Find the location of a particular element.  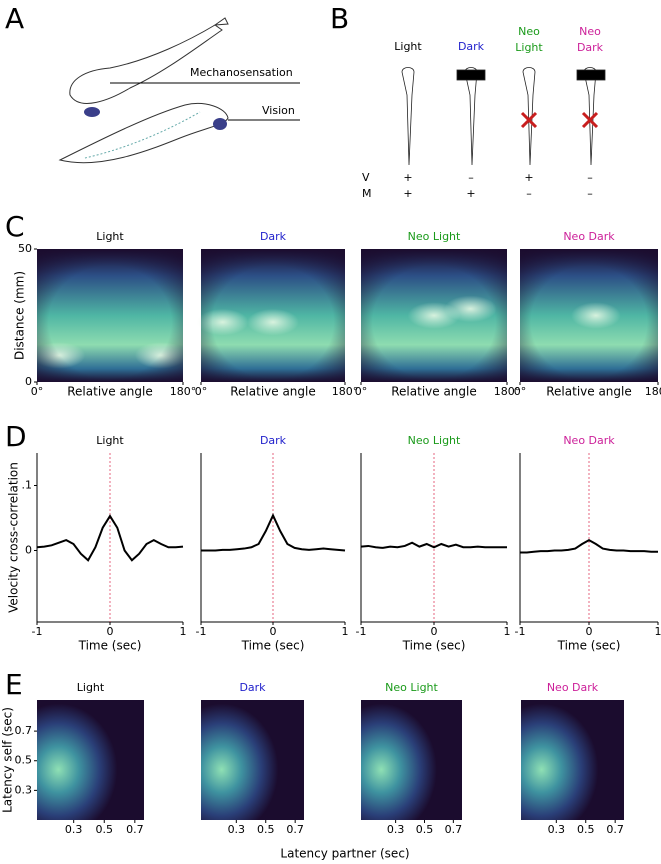

annotation: Mechanosensation is located at coordinates (241, 72).